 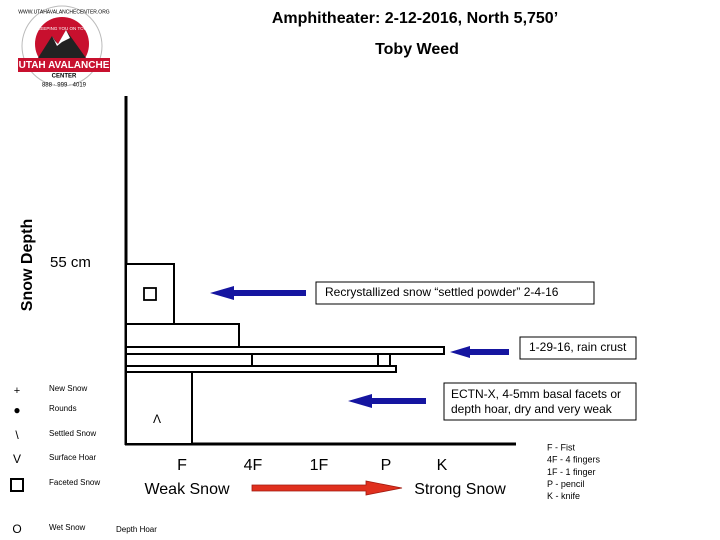 What do you see at coordinates (253, 465) in the screenshot?
I see `hardness-label: 4F` at bounding box center [253, 465].